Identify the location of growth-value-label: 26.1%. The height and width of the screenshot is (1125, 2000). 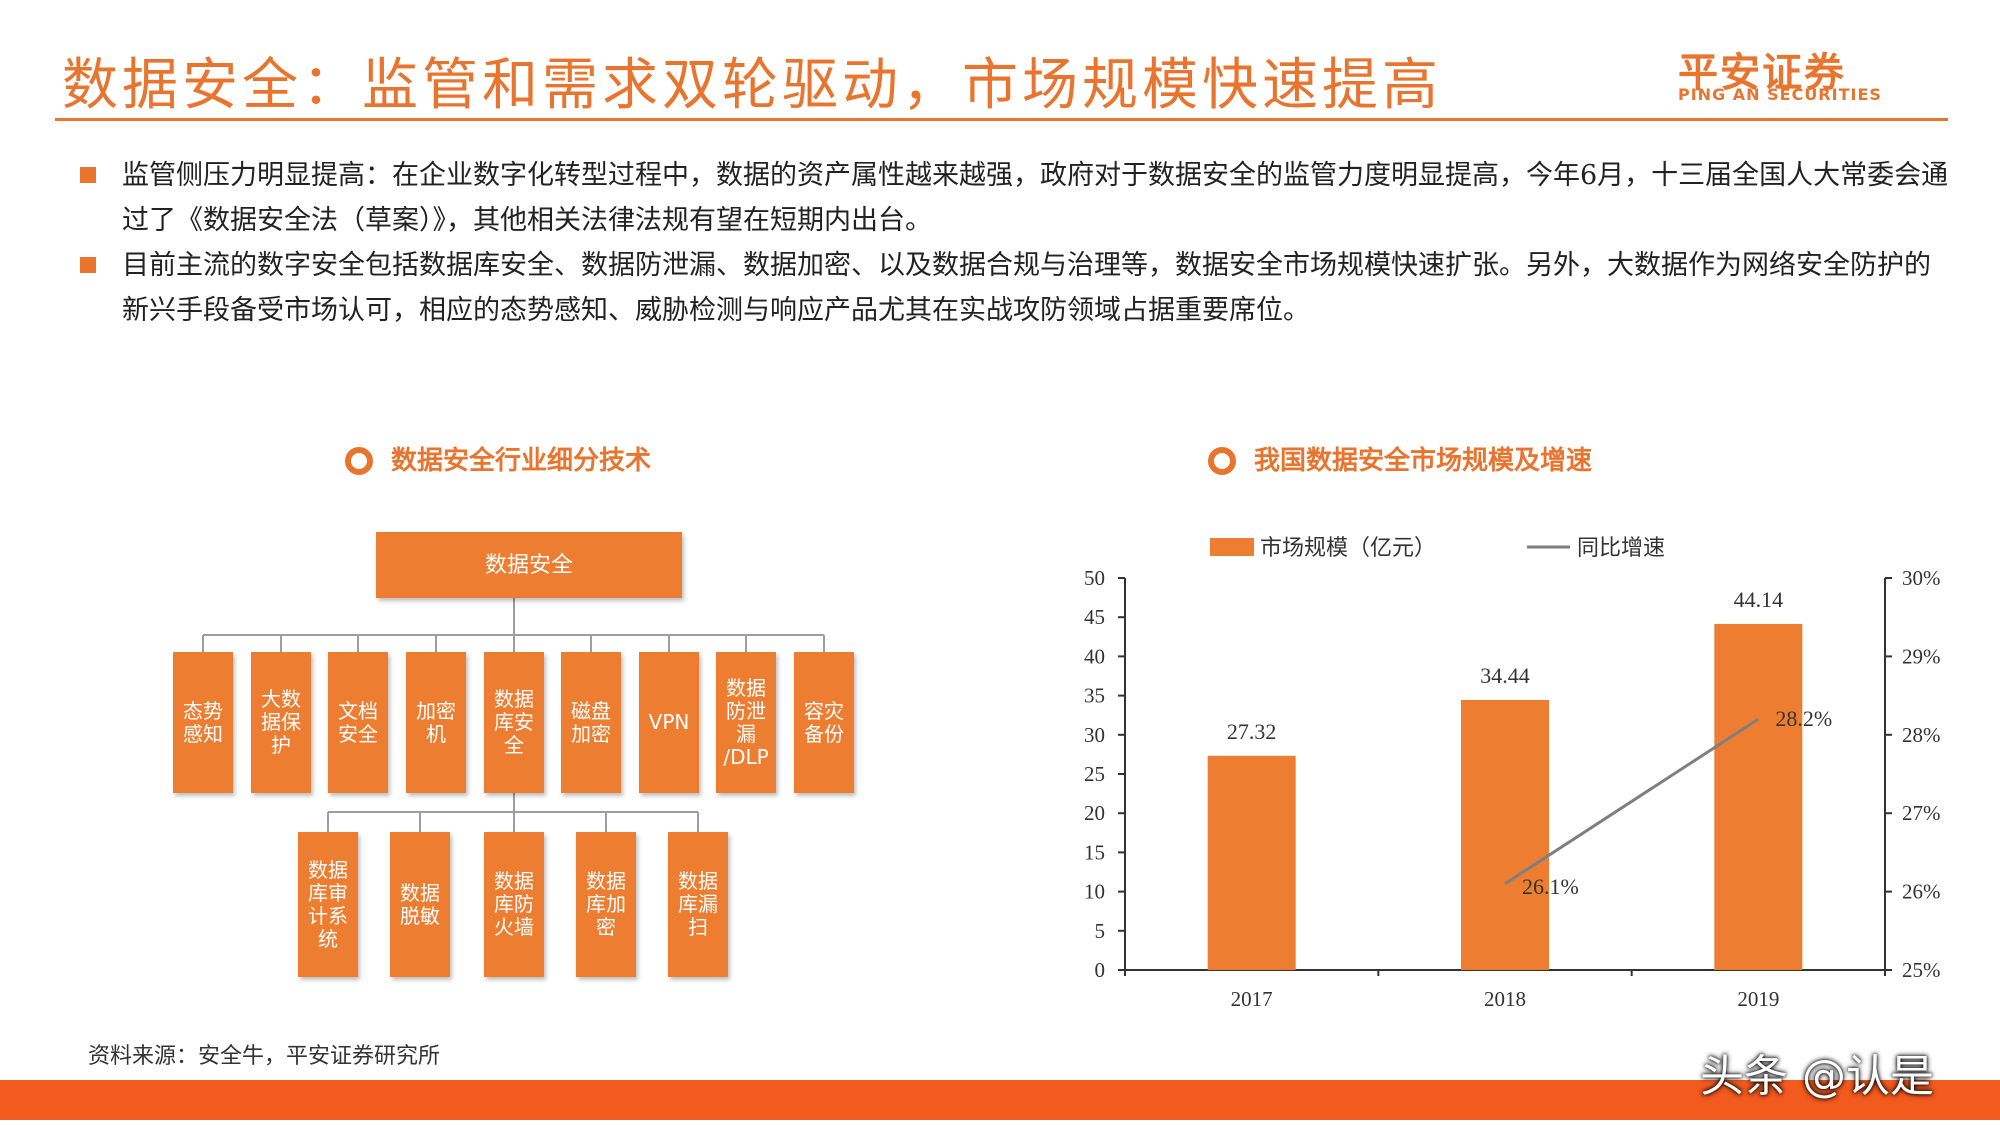
(1550, 886).